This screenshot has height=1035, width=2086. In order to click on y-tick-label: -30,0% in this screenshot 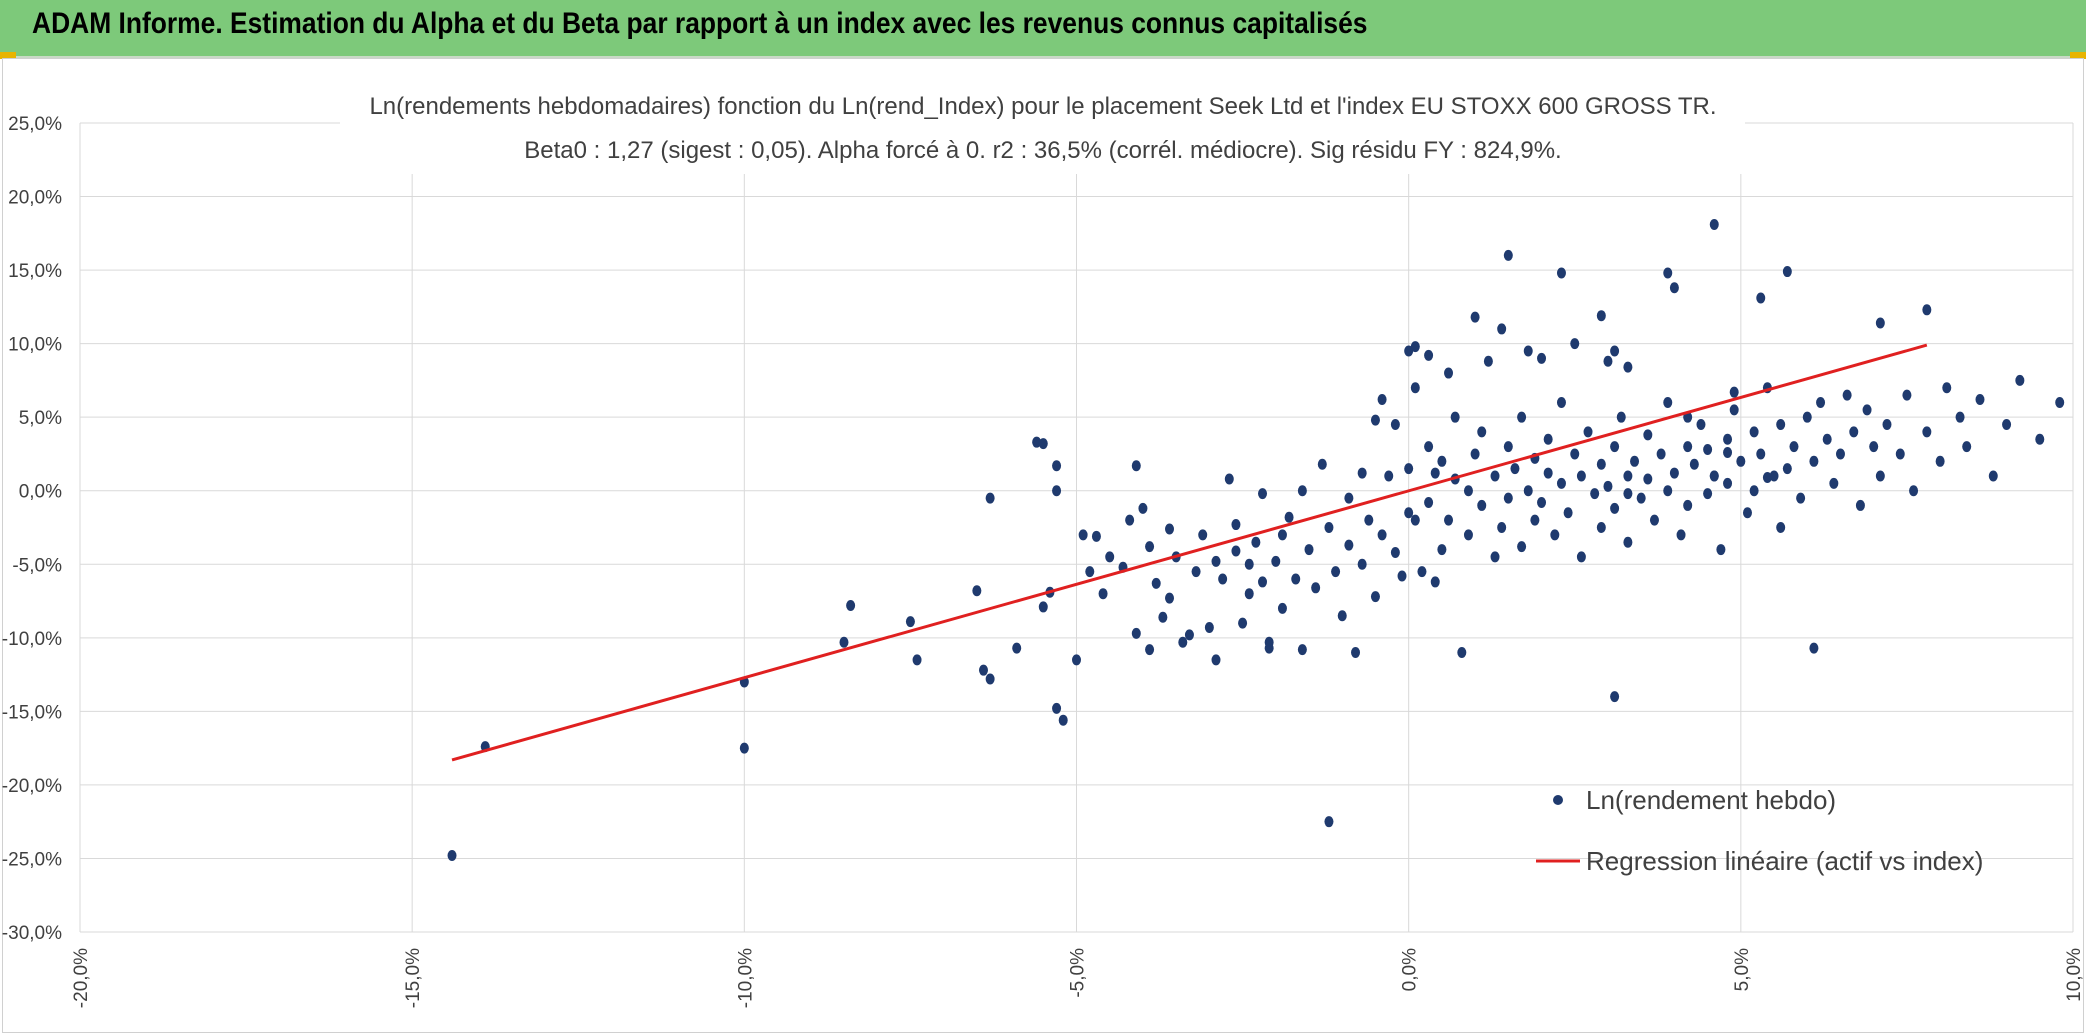, I will do `click(32, 933)`.